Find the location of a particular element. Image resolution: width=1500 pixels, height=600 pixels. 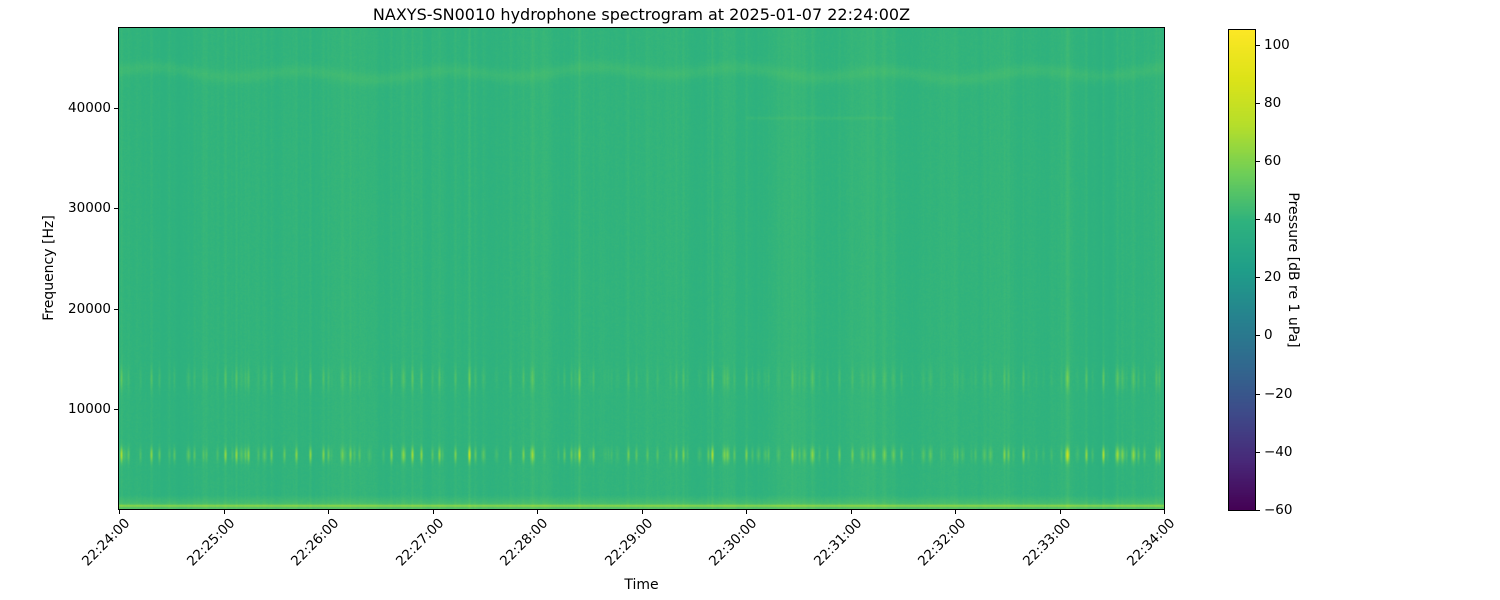

colorbar-tick-label: −60 is located at coordinates (1278, 510).